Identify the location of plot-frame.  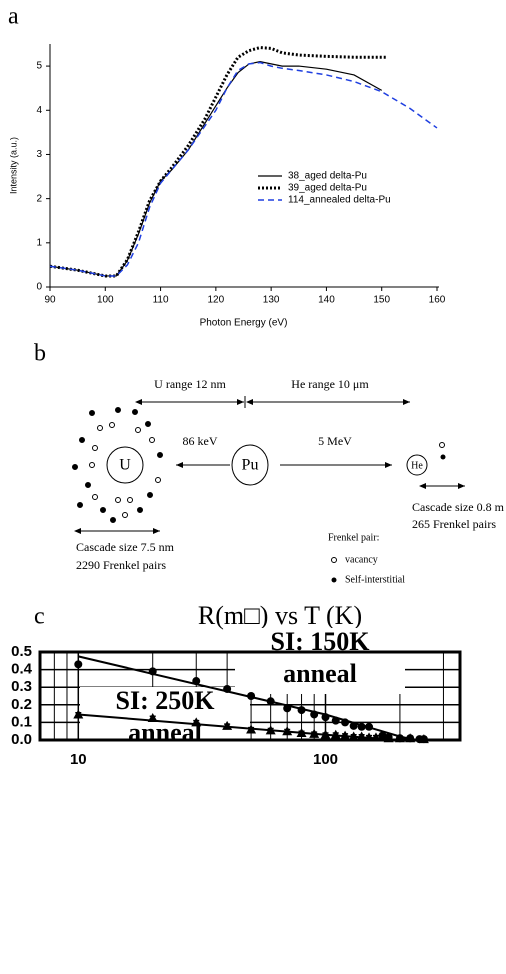
(250, 696).